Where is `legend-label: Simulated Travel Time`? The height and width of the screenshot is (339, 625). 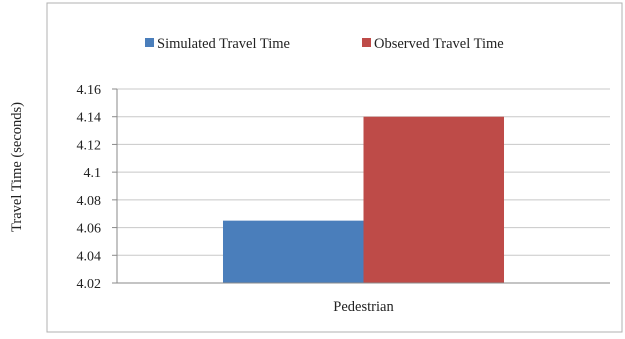
legend-label: Simulated Travel Time is located at coordinates (223, 44).